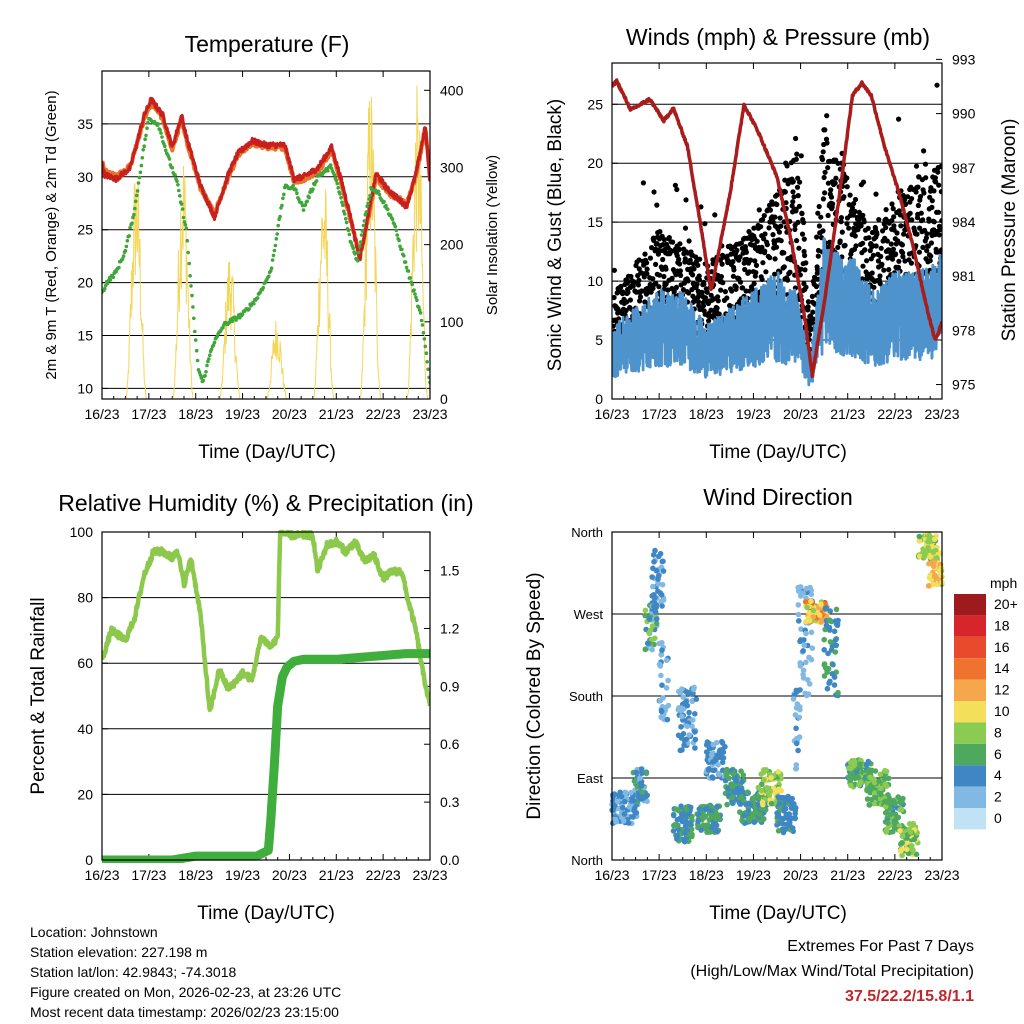 Image resolution: width=1024 pixels, height=1024 pixels. Describe the element at coordinates (880, 946) in the screenshot. I see `extremes-title: Extremes For Past 7 Days` at that location.